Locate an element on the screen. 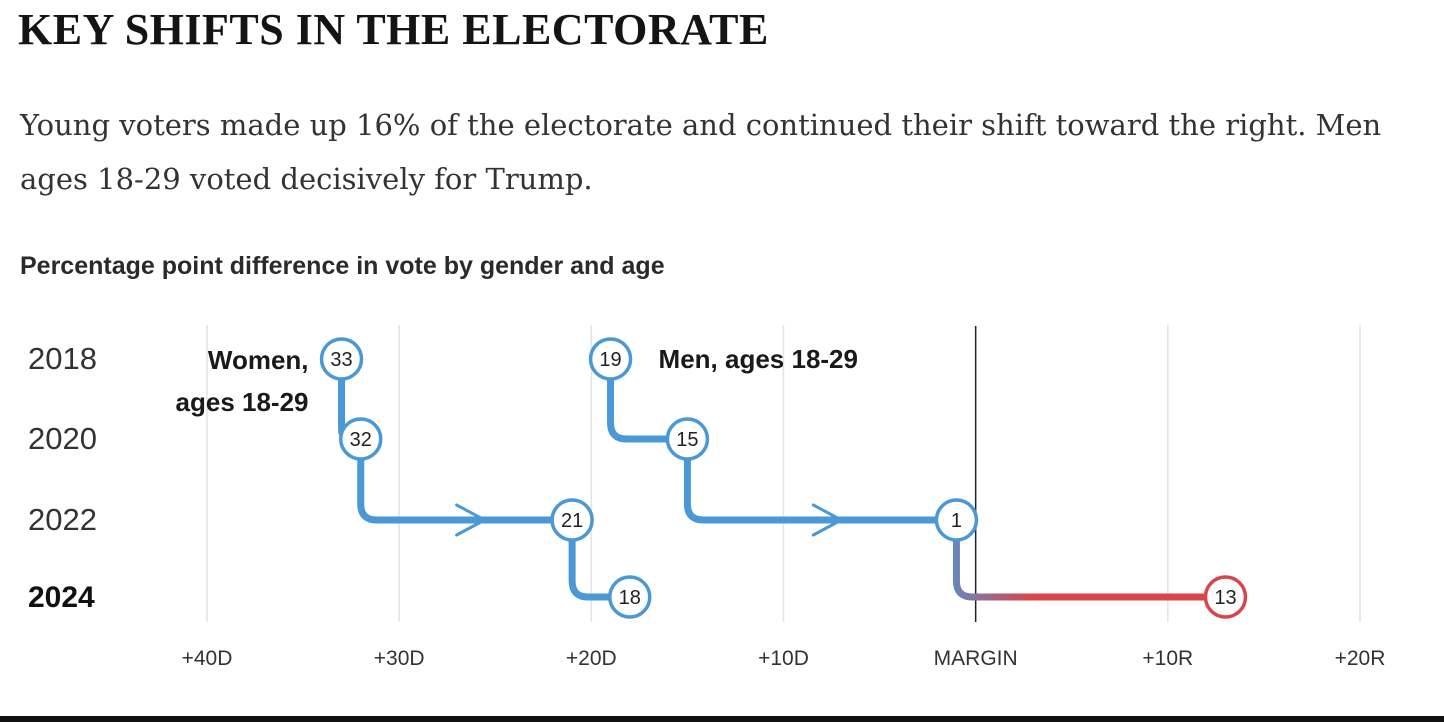 Image resolution: width=1444 pixels, height=722 pixels. series-label-women: Women, is located at coordinates (258, 360).